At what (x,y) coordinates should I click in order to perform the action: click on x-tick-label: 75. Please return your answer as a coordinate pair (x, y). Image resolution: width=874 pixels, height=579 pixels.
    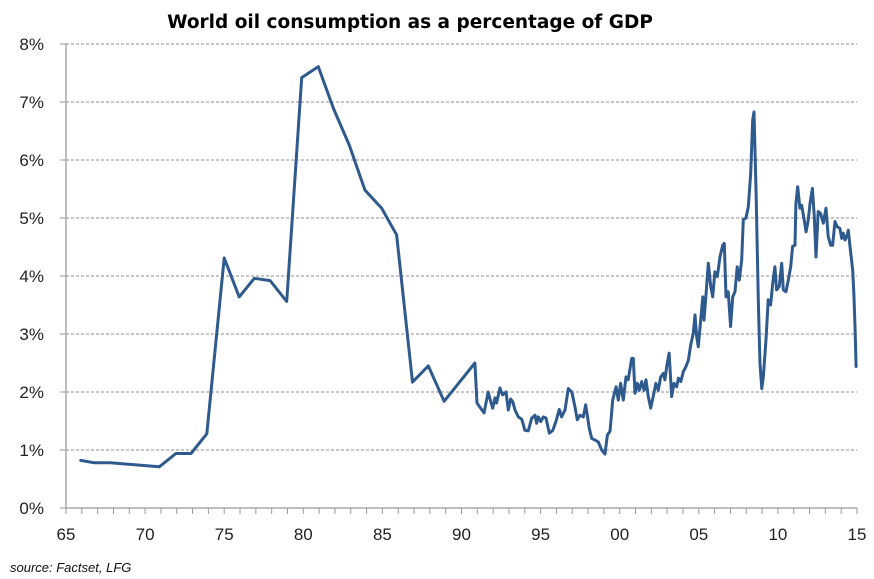
    Looking at the image, I should click on (224, 534).